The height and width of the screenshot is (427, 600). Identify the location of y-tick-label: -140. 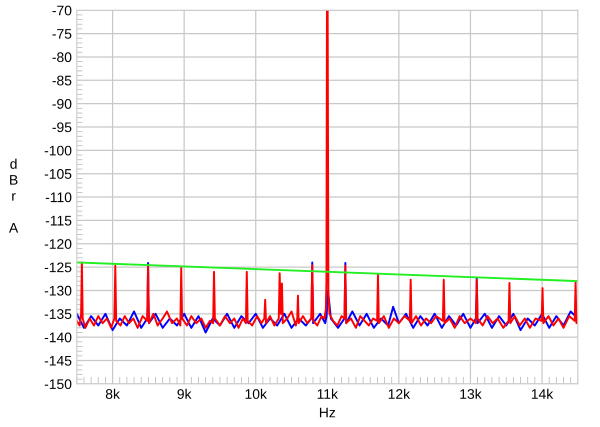
(58, 337).